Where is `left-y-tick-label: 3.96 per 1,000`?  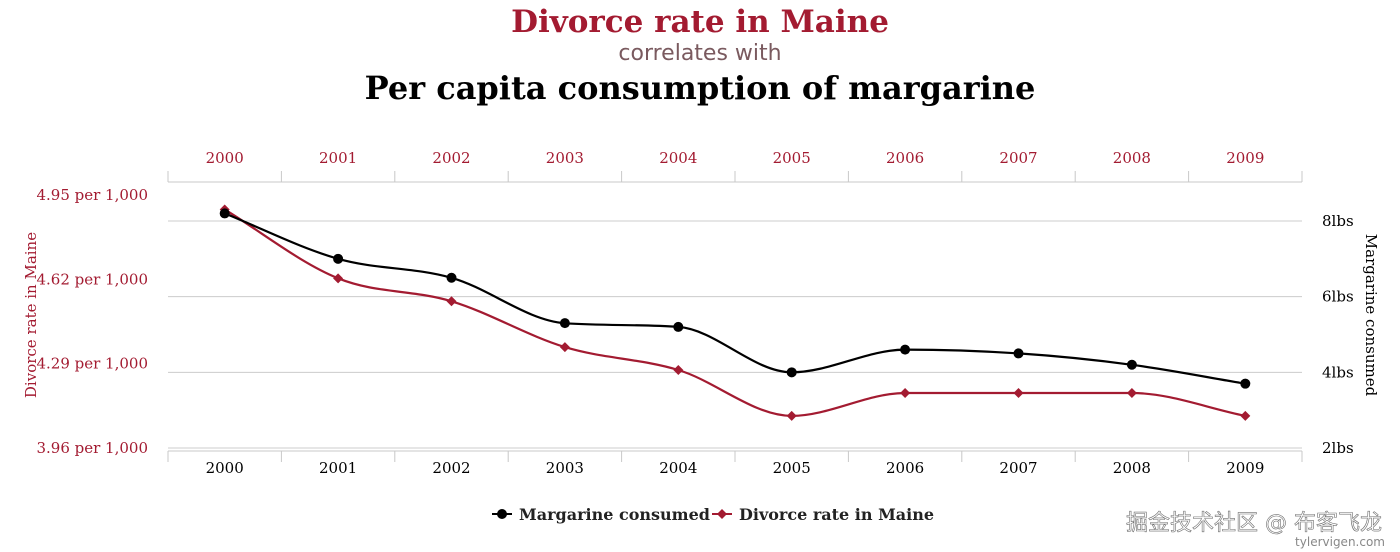 left-y-tick-label: 3.96 per 1,000 is located at coordinates (92, 448).